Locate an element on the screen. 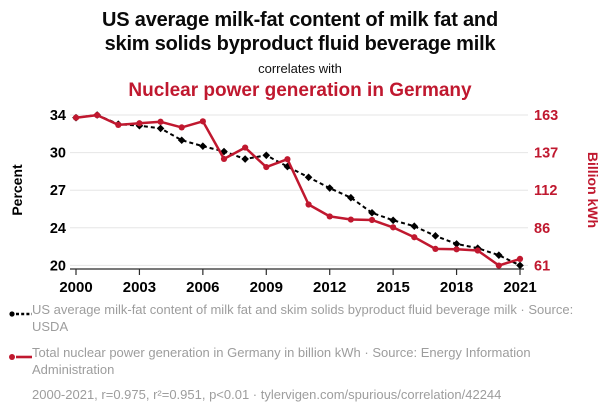 The image size is (600, 414). right-axis-tick-label: 61 is located at coordinates (542, 266).